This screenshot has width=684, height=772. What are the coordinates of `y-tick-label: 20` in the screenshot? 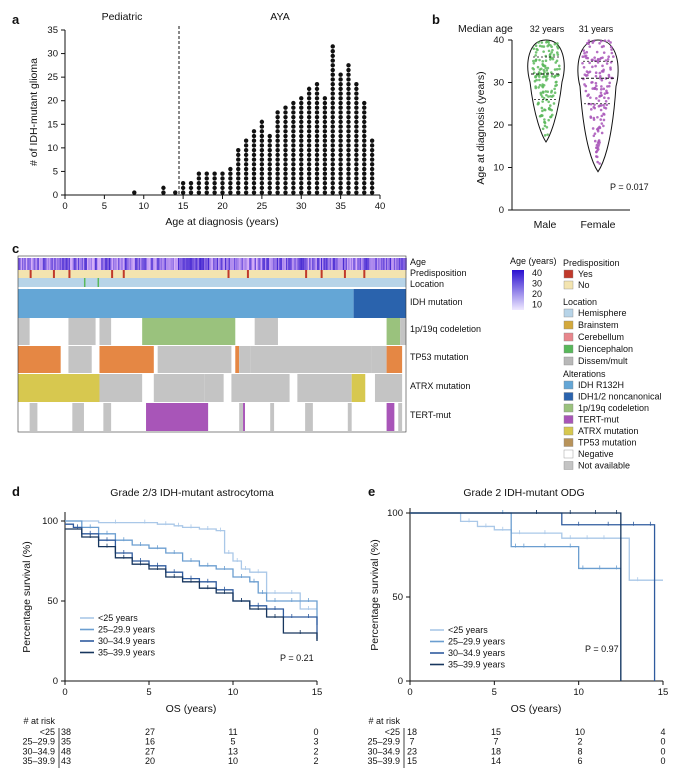 It's located at (52, 101).